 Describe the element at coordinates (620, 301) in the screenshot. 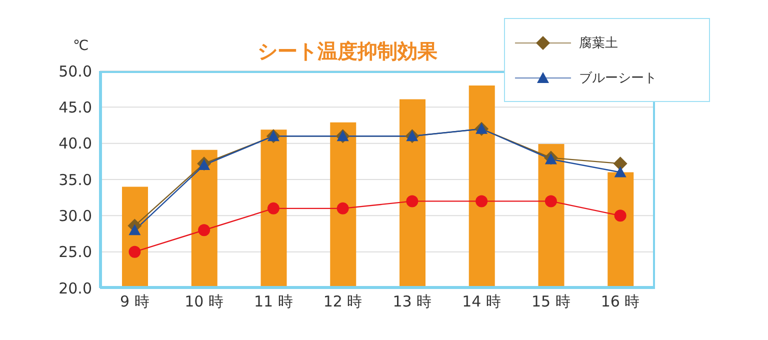

I see `x-tick-label: 16 時` at that location.